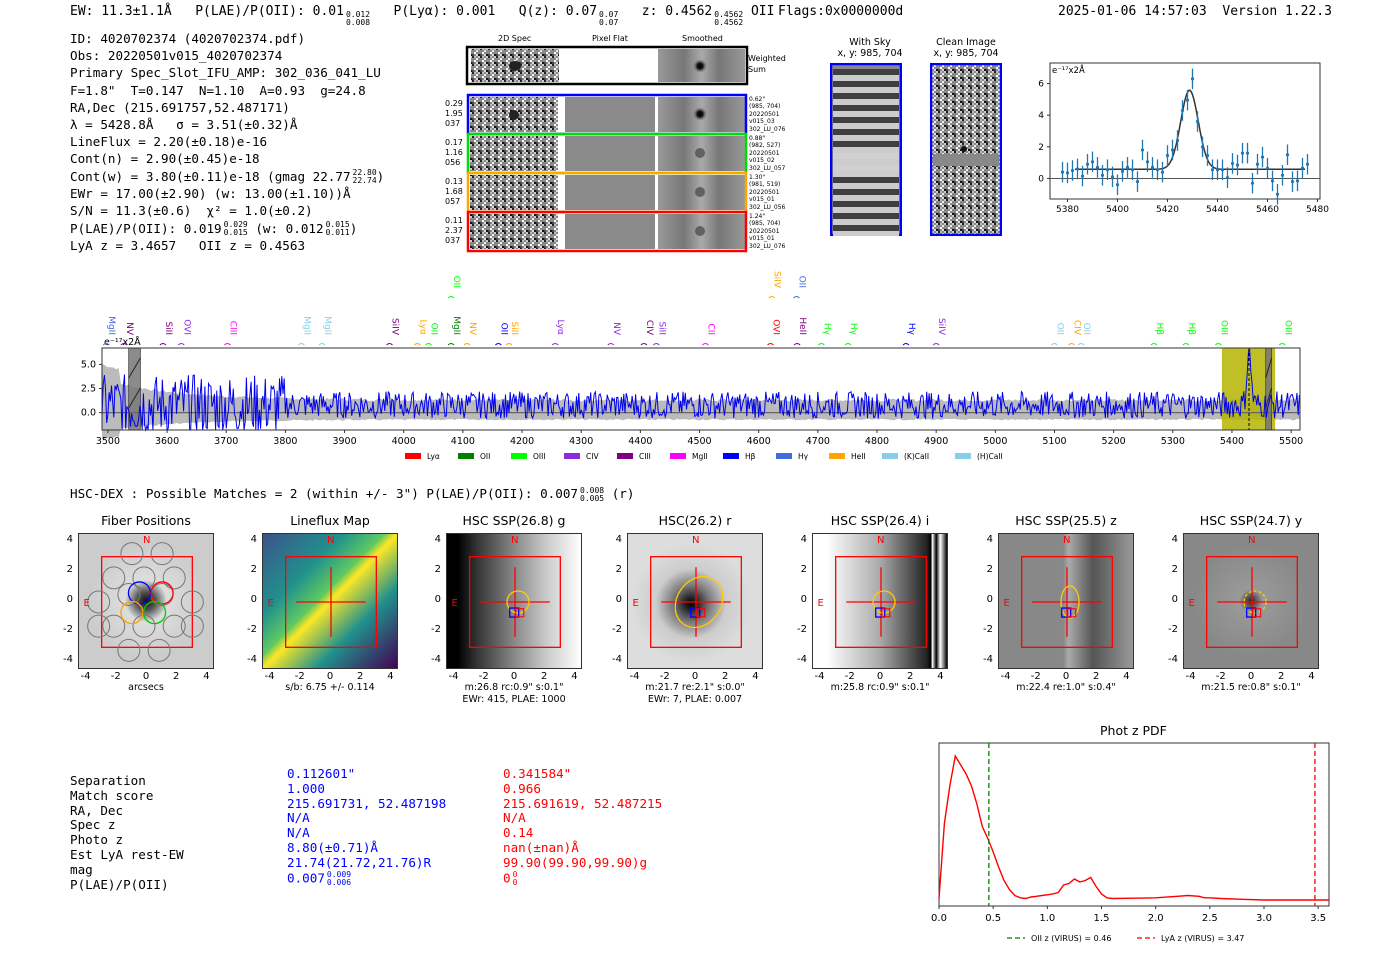  I want to click on y-tick-label: 4, so click(253, 539).